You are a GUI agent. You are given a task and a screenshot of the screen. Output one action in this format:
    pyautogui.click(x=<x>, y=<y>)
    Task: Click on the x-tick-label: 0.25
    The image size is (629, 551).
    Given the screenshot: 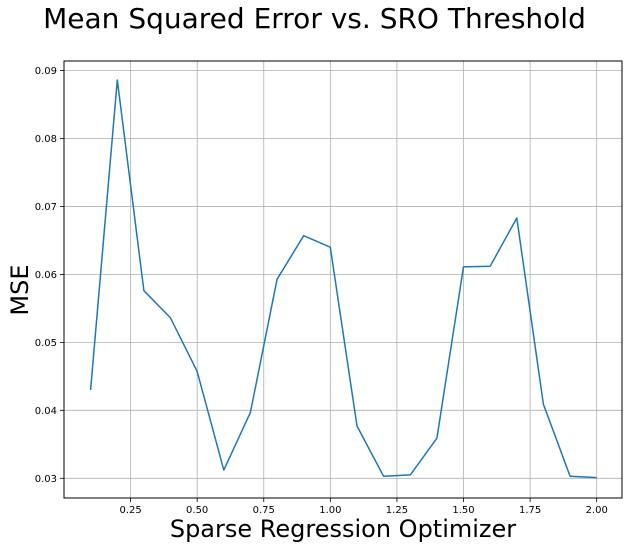 What is the action you would take?
    pyautogui.click(x=130, y=510)
    